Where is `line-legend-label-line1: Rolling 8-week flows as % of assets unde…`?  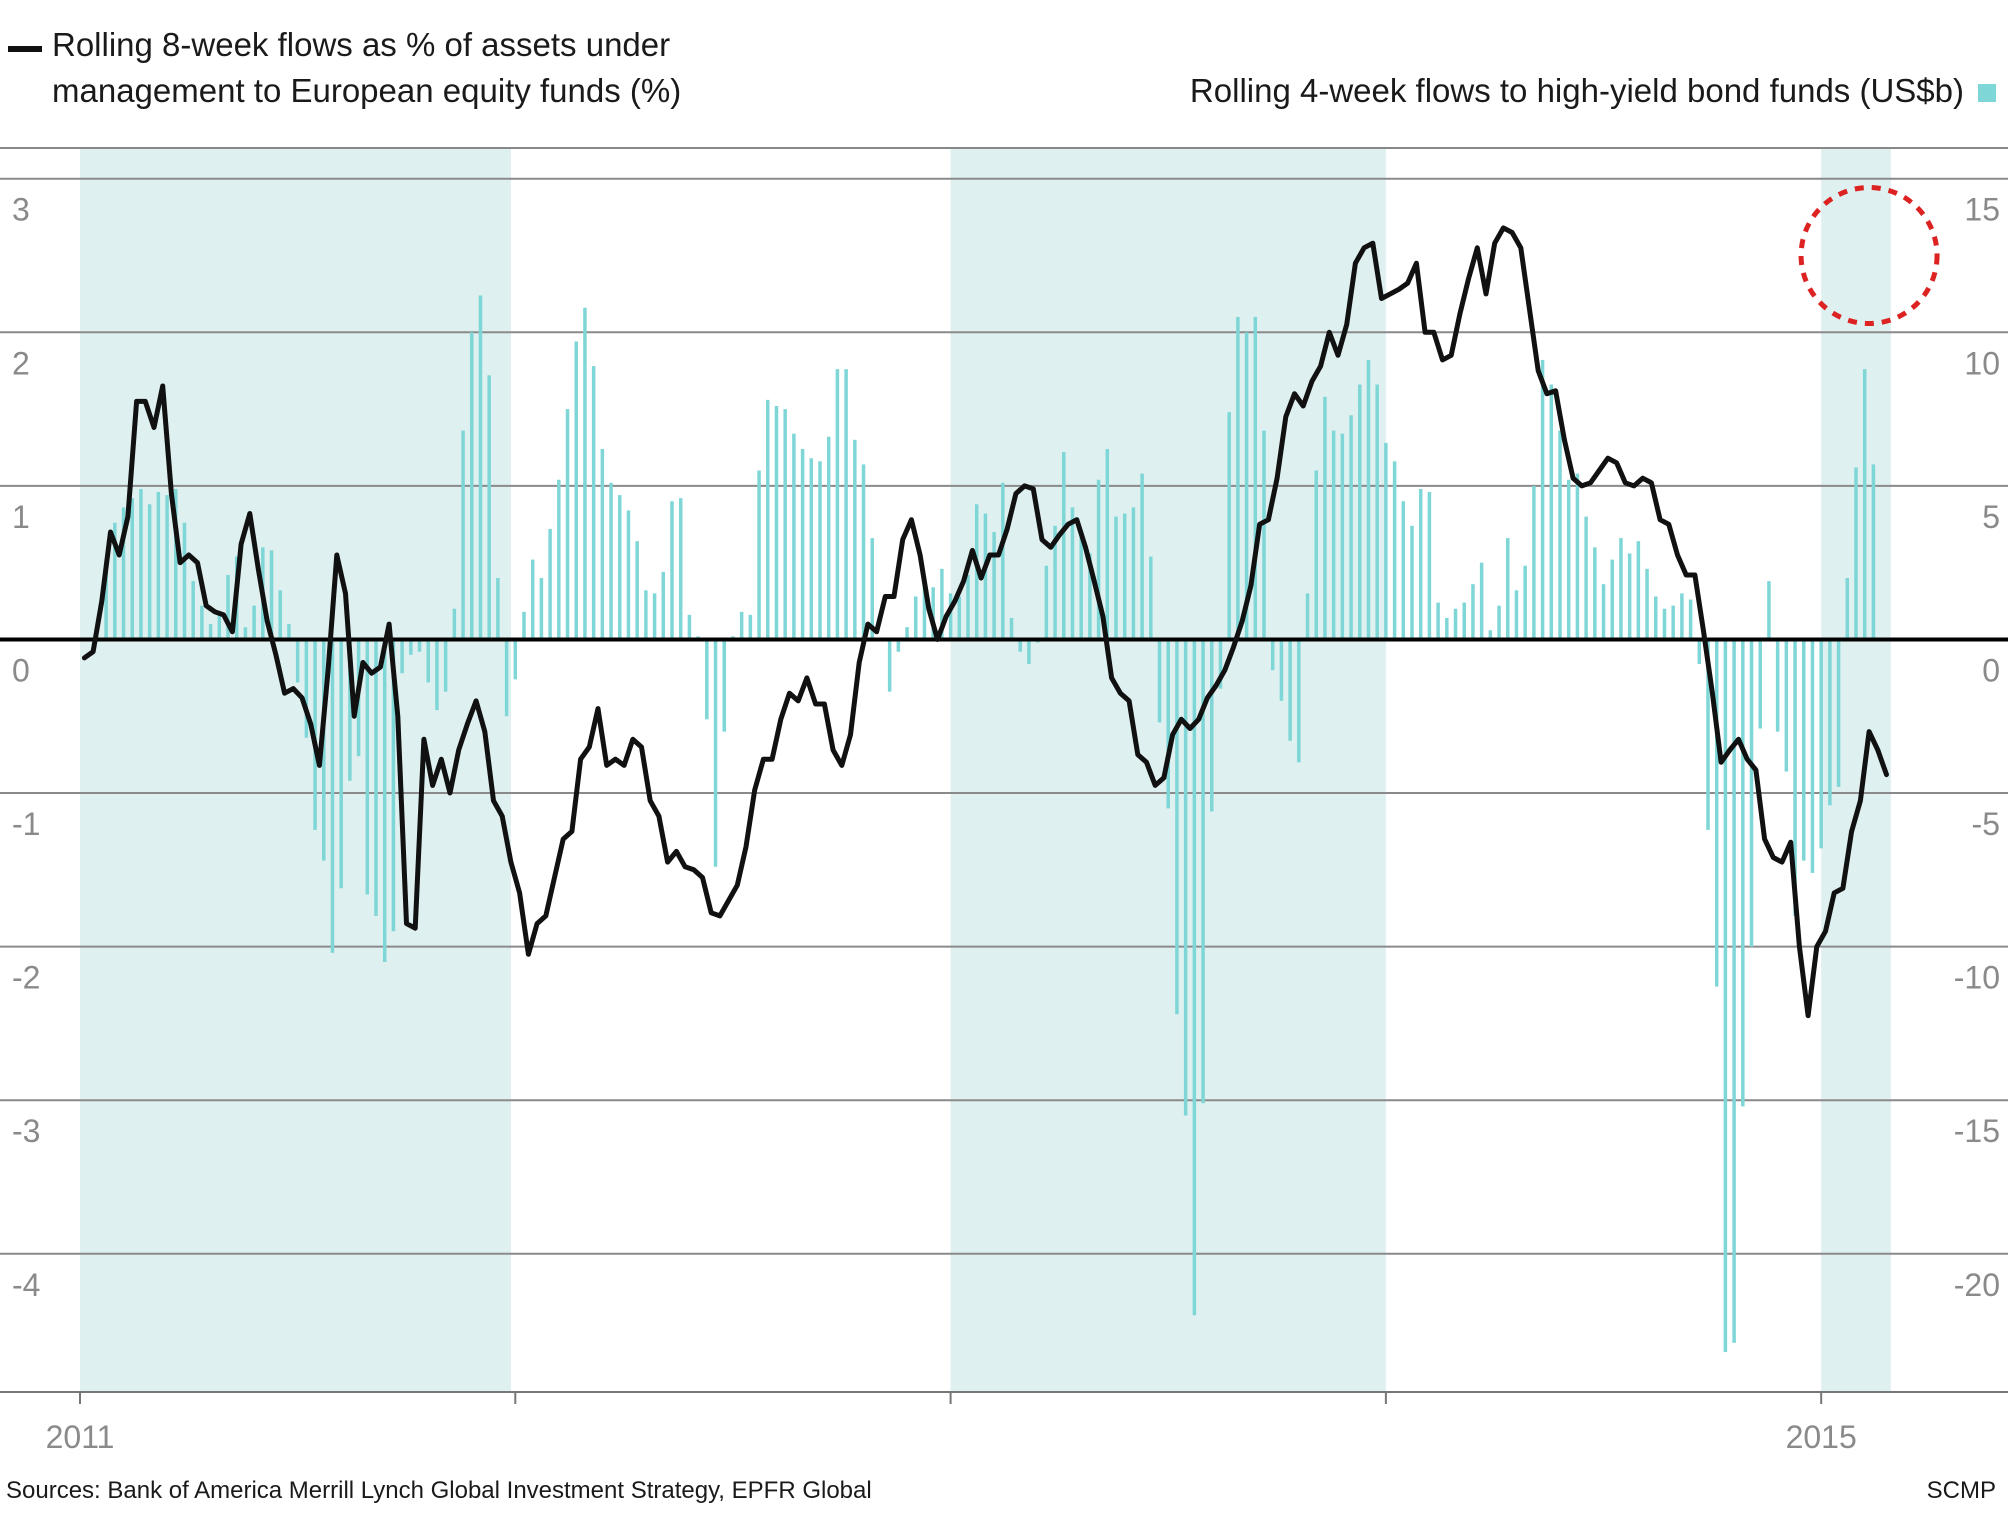 line-legend-label-line1: Rolling 8-week flows as % of assets unde… is located at coordinates (361, 44).